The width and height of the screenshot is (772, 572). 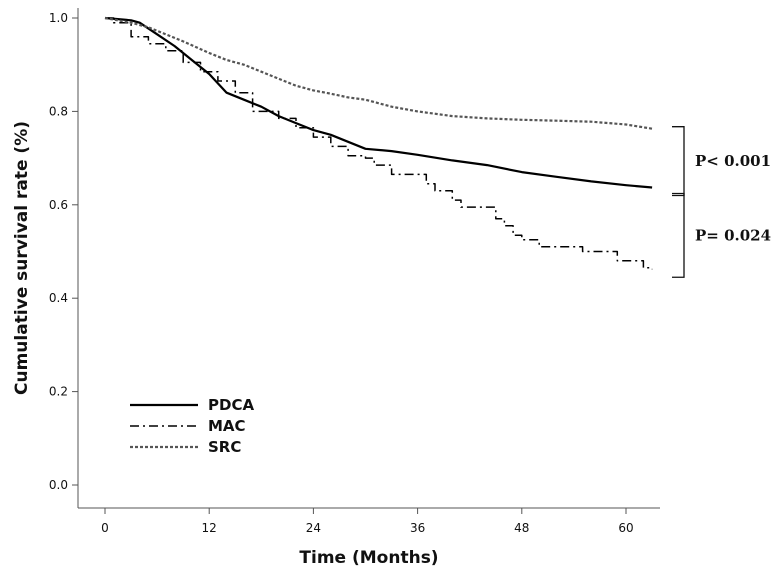 I want to click on x-tick-label: 12, so click(x=209, y=528).